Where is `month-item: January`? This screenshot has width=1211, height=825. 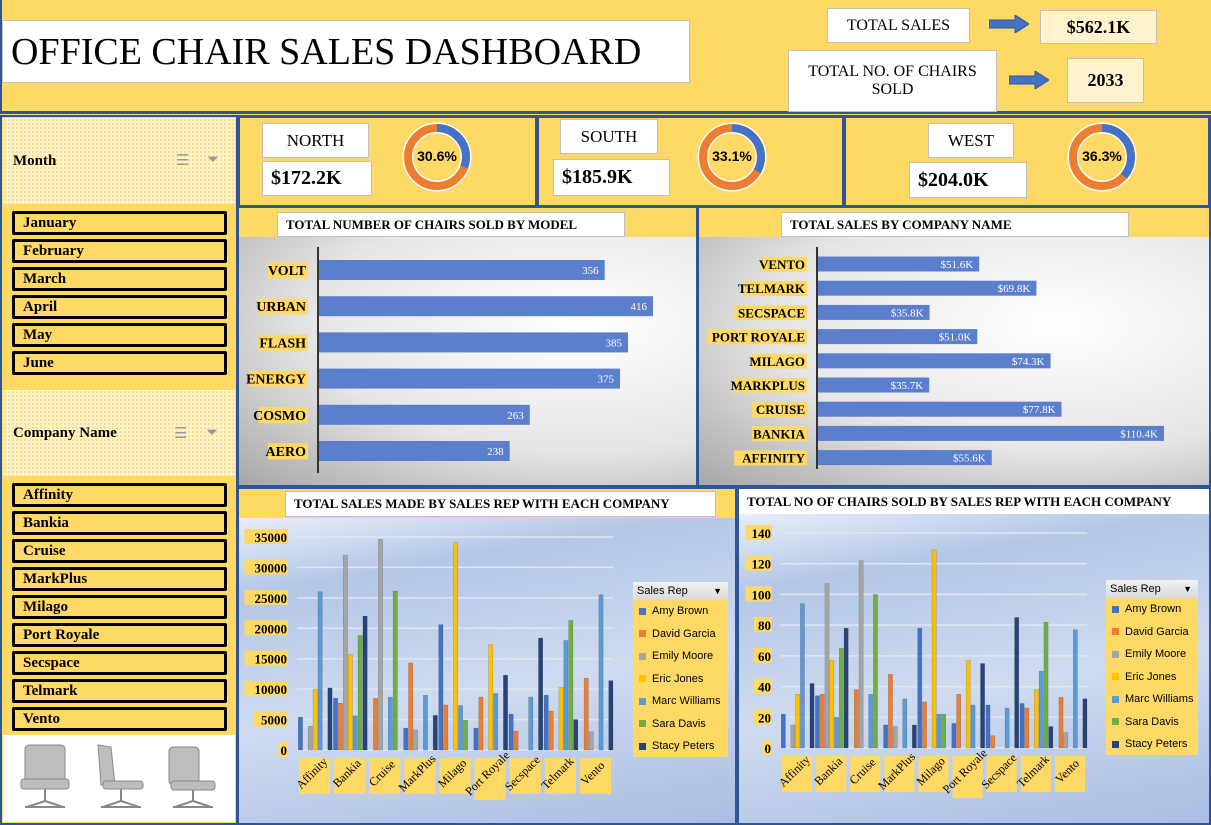
month-item: January is located at coordinates (119, 223).